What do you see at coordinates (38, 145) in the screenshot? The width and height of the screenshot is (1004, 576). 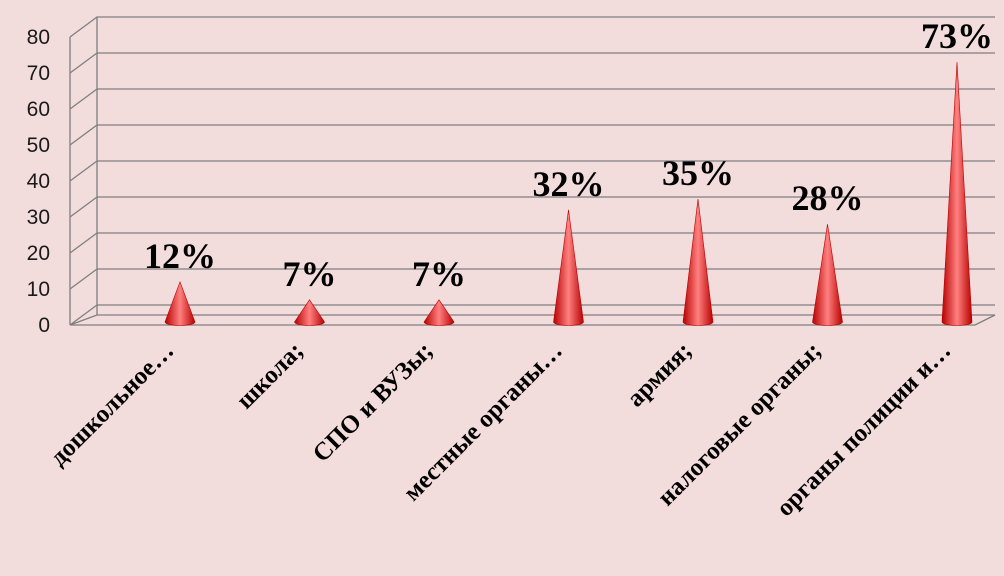 I see `y-tick-label: 50` at bounding box center [38, 145].